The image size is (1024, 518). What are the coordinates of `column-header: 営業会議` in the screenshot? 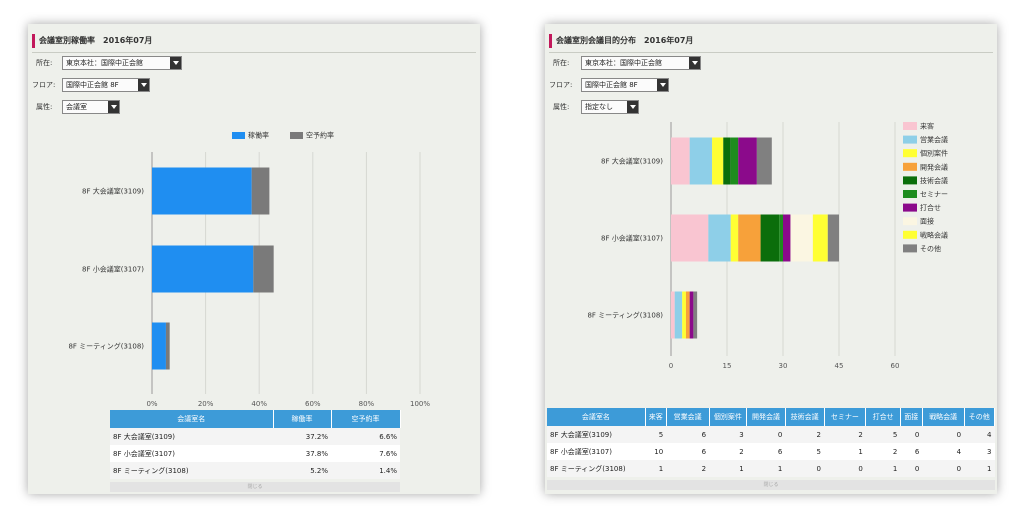 It's located at (688, 417).